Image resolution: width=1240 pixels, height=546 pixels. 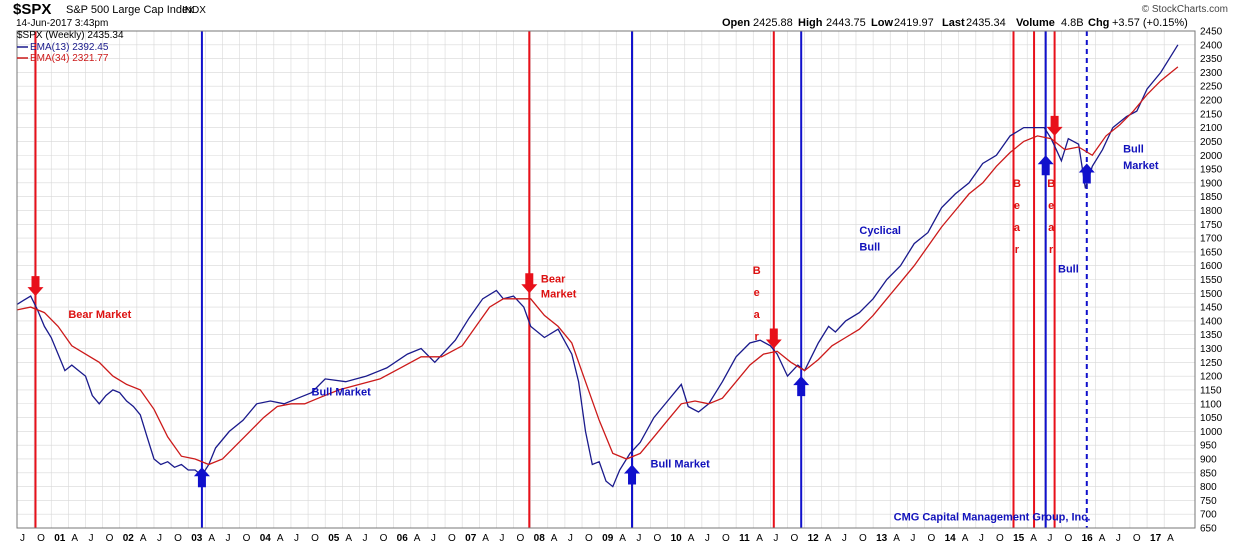 I want to click on x-tick-label: 03, so click(x=197, y=538).